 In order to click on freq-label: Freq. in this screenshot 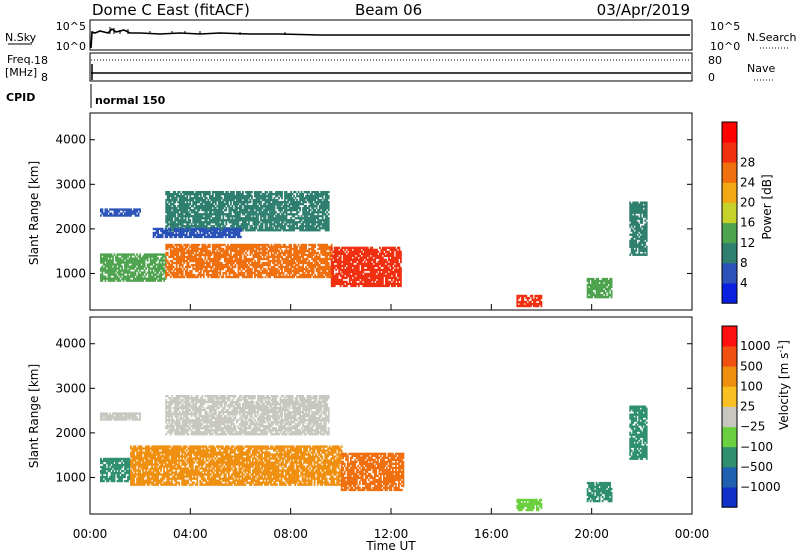, I will do `click(20, 59)`.